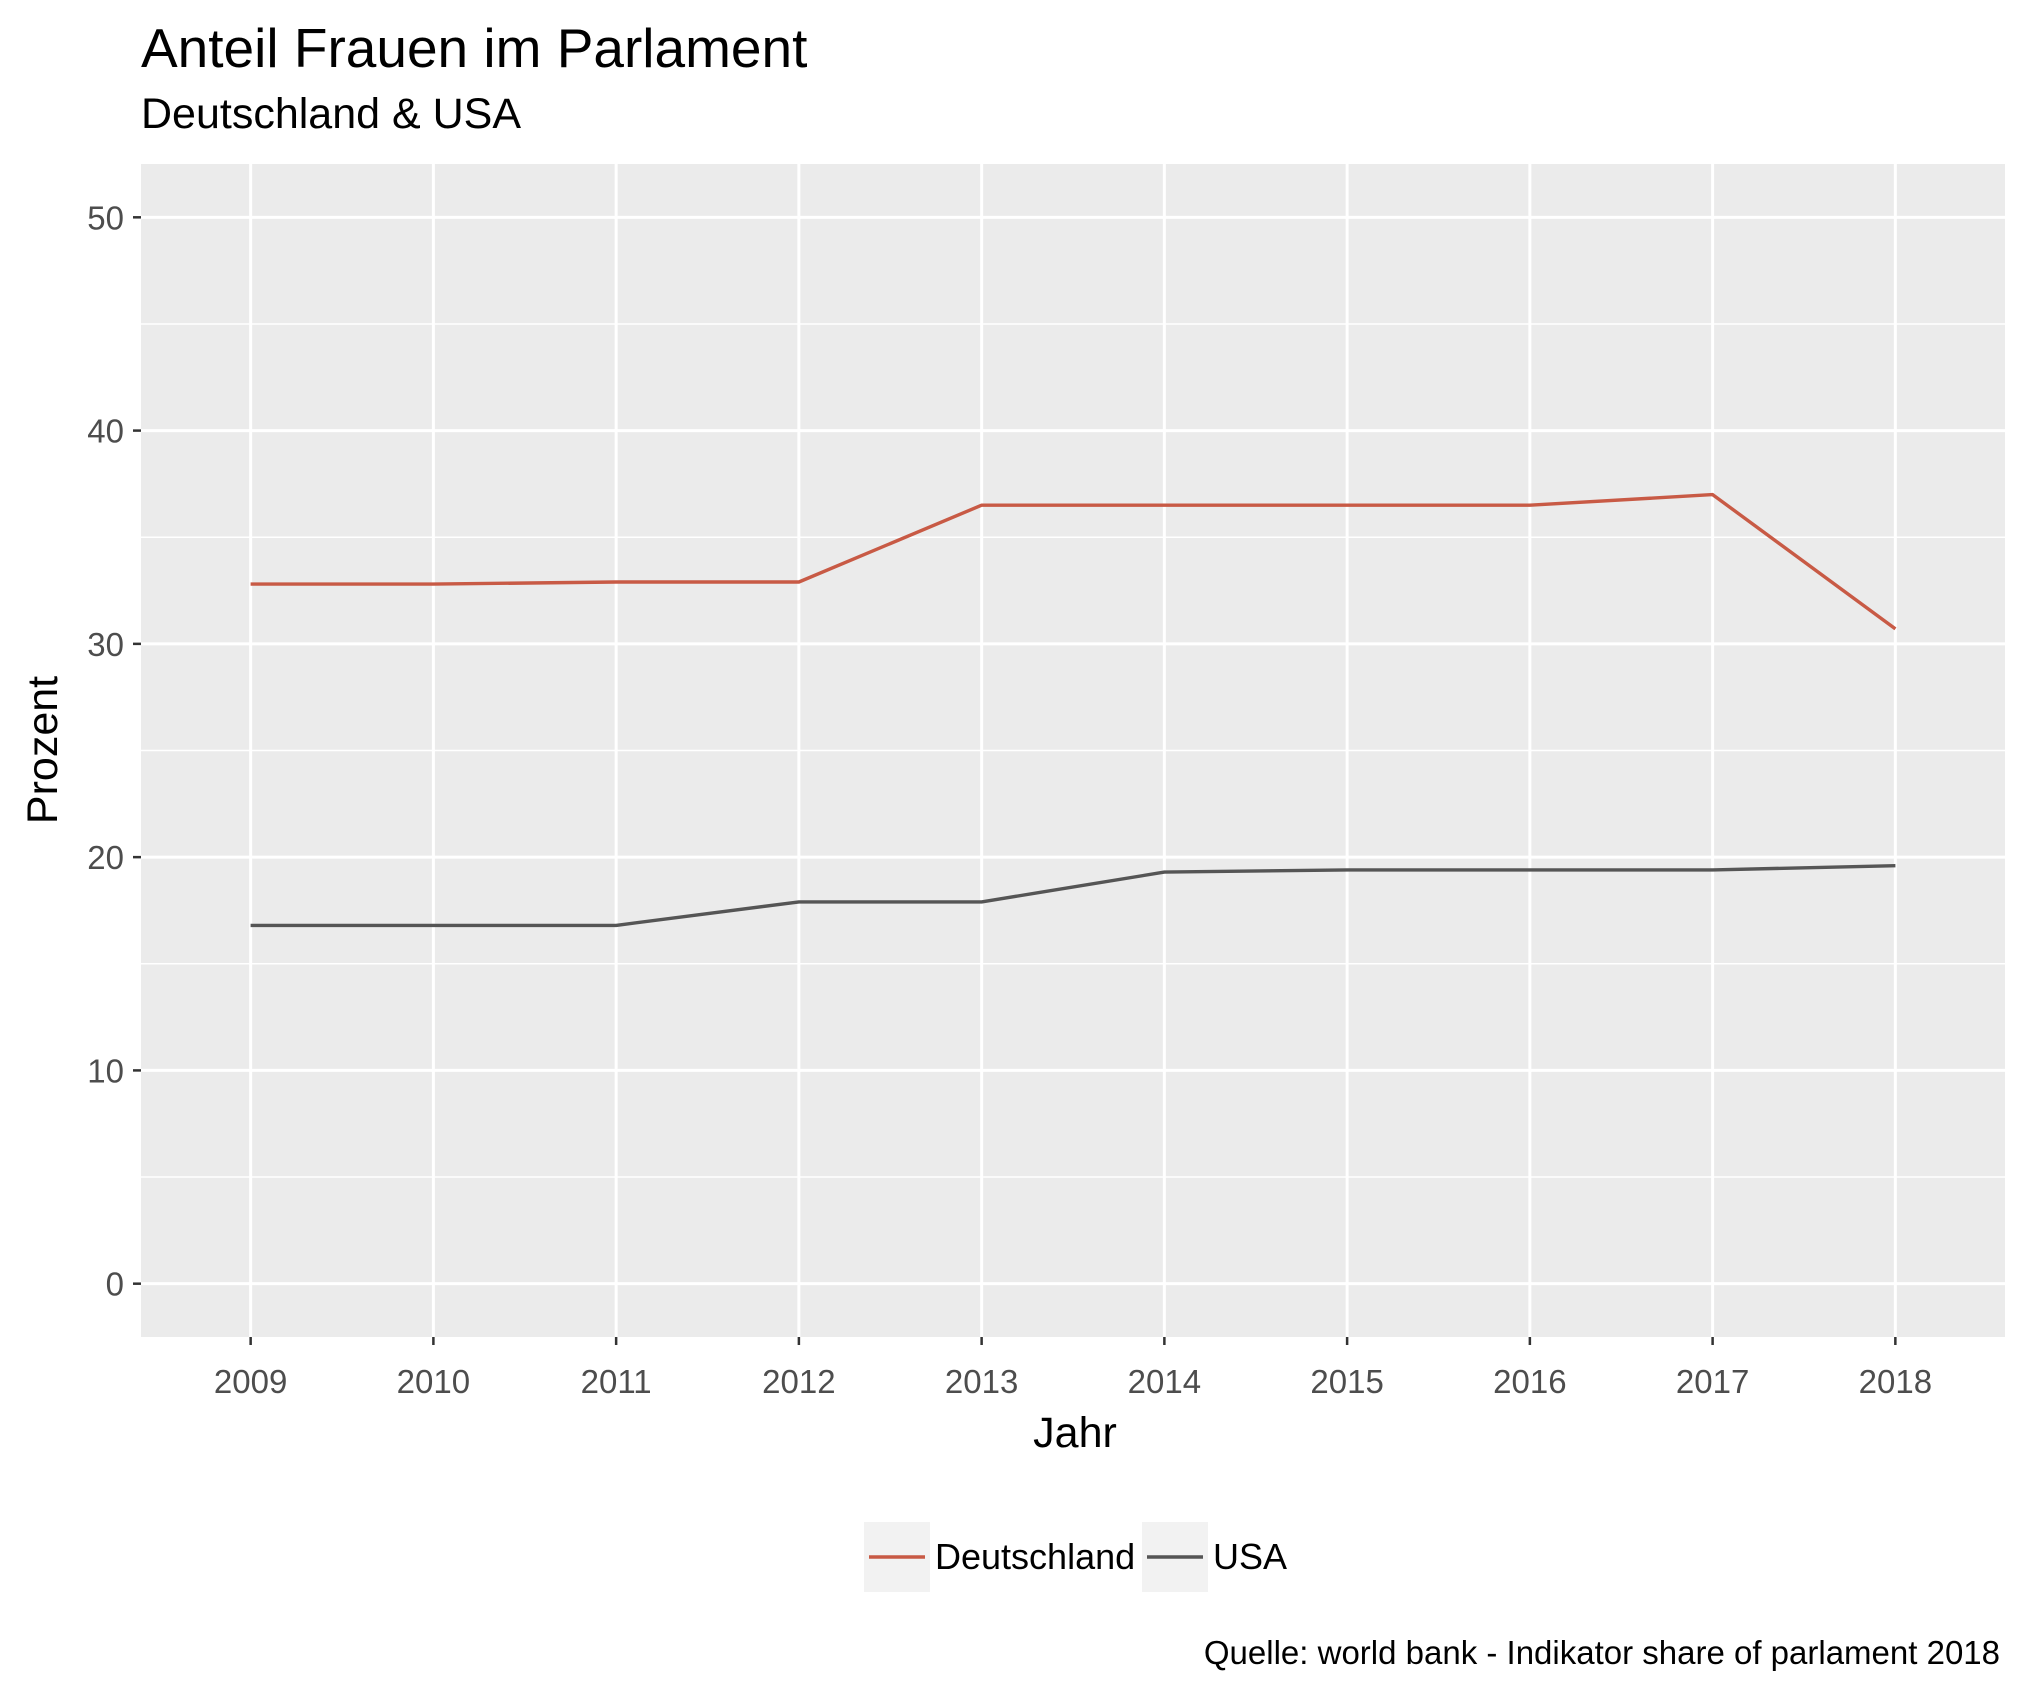 This screenshot has height=1693, width=2018. What do you see at coordinates (1075, 1433) in the screenshot?
I see `x-axis-title: Jahr` at bounding box center [1075, 1433].